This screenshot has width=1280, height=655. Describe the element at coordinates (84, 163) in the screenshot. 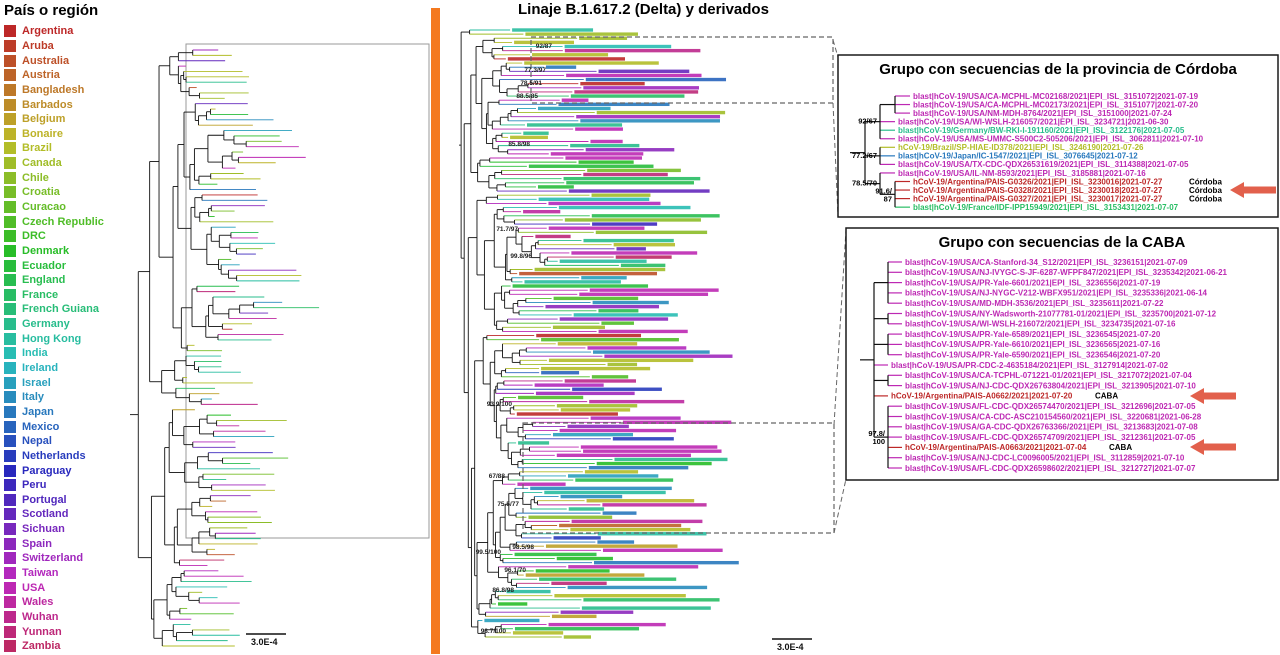

I see `legend-item: Canada` at that location.